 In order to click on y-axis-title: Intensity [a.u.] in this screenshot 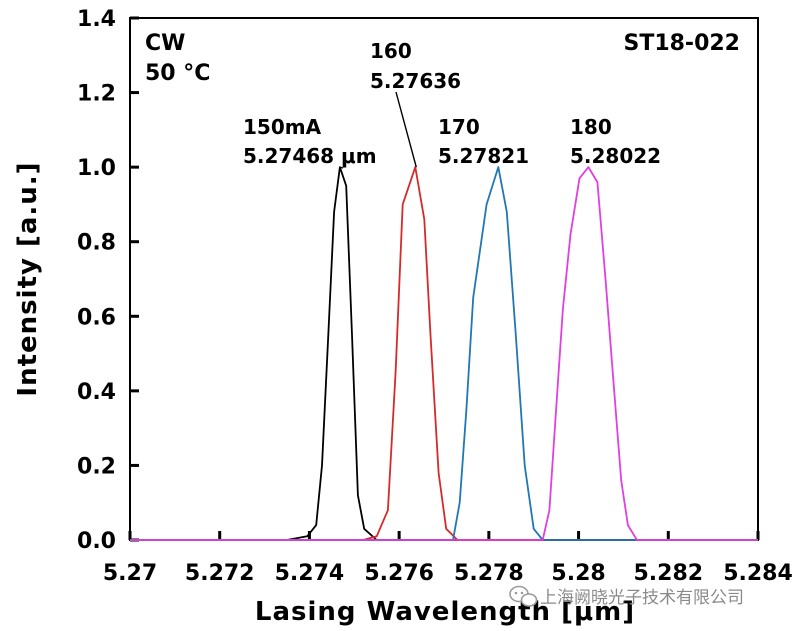, I will do `click(28, 278)`.